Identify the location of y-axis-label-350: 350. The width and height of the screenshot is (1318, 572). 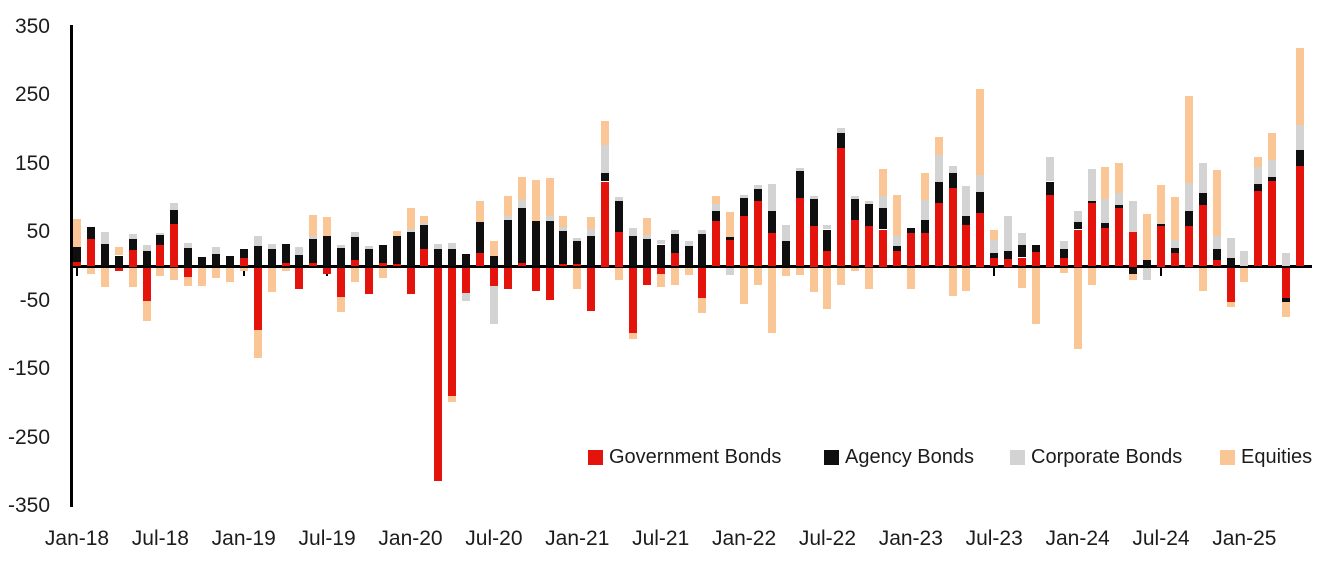
(32, 26).